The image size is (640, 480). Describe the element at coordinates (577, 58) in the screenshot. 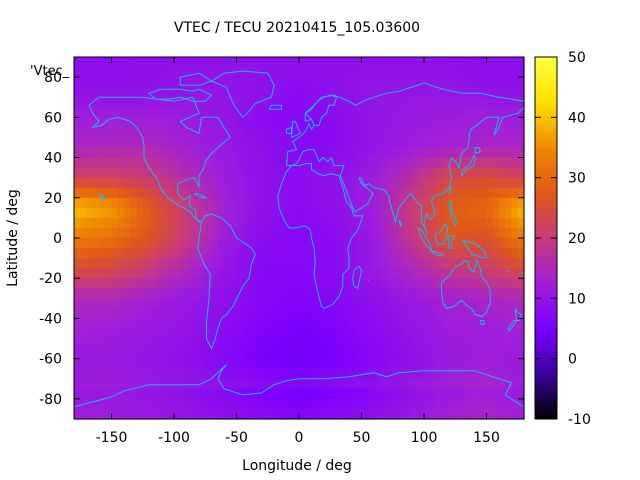

I see `colorbar-tick-label: 50` at that location.